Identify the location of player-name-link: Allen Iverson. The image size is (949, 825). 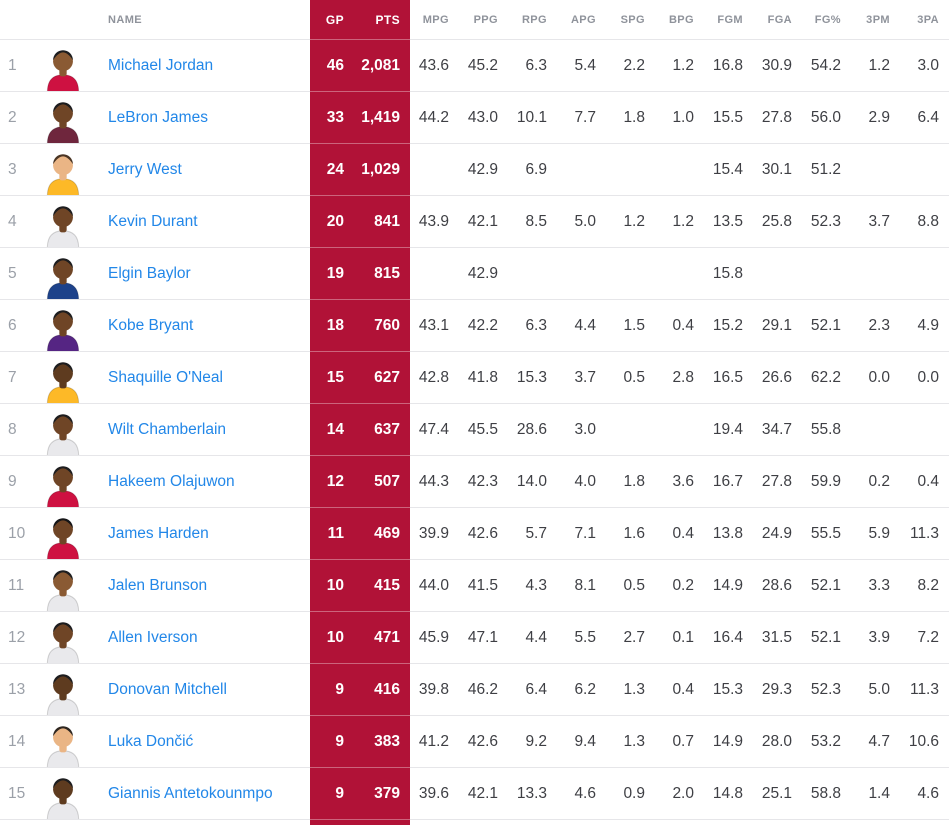
(153, 637).